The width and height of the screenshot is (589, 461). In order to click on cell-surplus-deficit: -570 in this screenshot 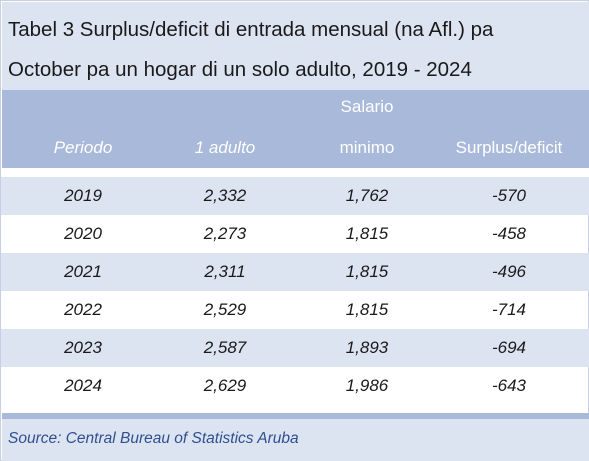, I will do `click(509, 195)`.